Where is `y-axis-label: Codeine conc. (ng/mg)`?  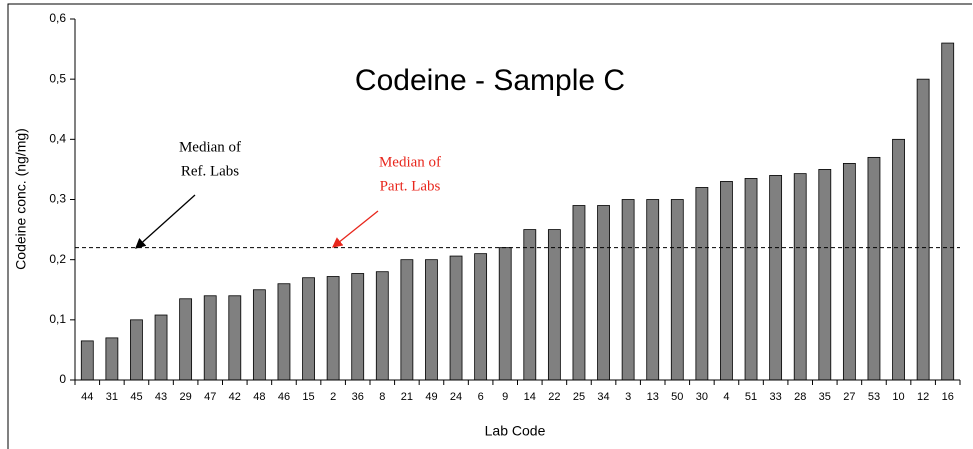
y-axis-label: Codeine conc. (ng/mg) is located at coordinates (21, 199).